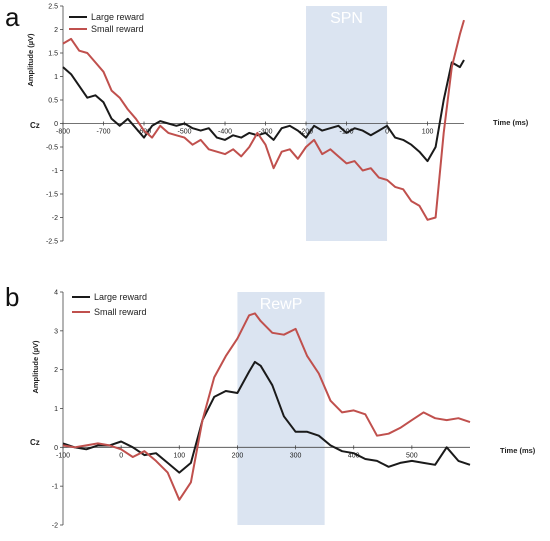 Image resolution: width=550 pixels, height=541 pixels. Describe the element at coordinates (63, 132) in the screenshot. I see `x-tick-label: -800` at that location.